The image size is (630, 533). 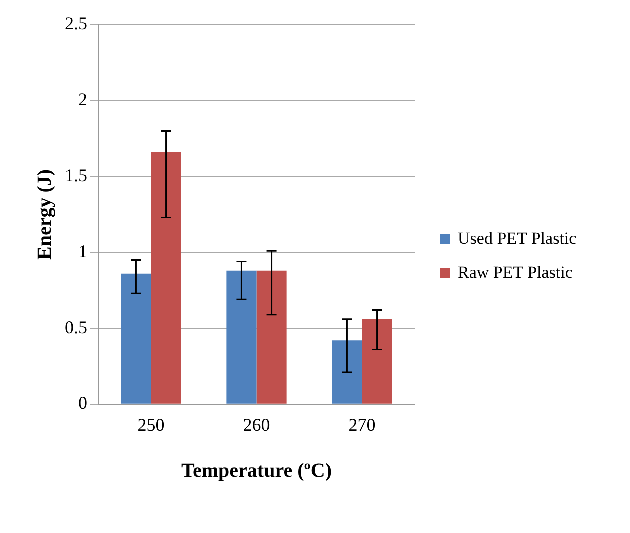 What do you see at coordinates (256, 424) in the screenshot?
I see `x-tick-label: 260` at bounding box center [256, 424].